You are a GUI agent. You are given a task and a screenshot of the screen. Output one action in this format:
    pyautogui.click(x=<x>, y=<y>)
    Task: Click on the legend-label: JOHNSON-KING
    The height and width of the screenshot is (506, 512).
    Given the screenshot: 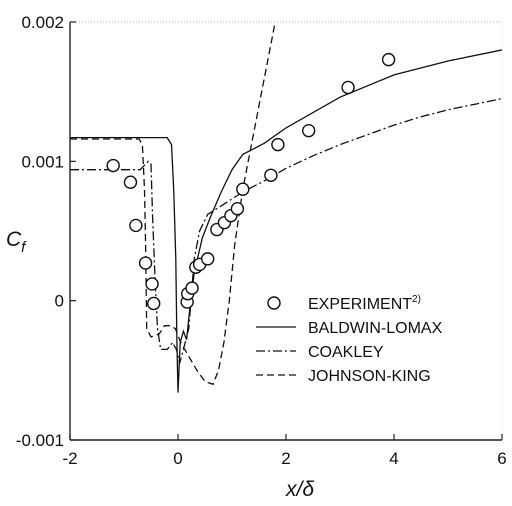 What is the action you would take?
    pyautogui.click(x=369, y=376)
    